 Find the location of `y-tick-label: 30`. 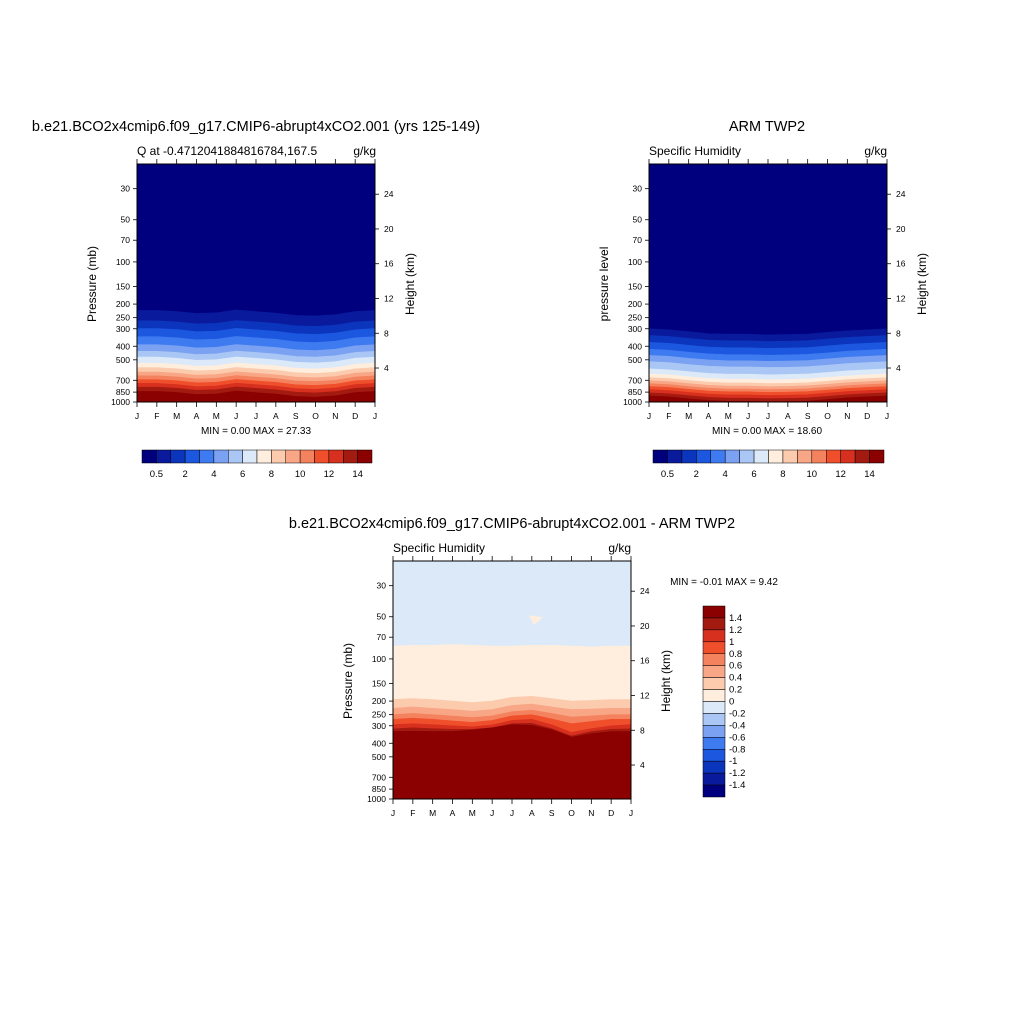

y-tick-label: 30 is located at coordinates (126, 189).